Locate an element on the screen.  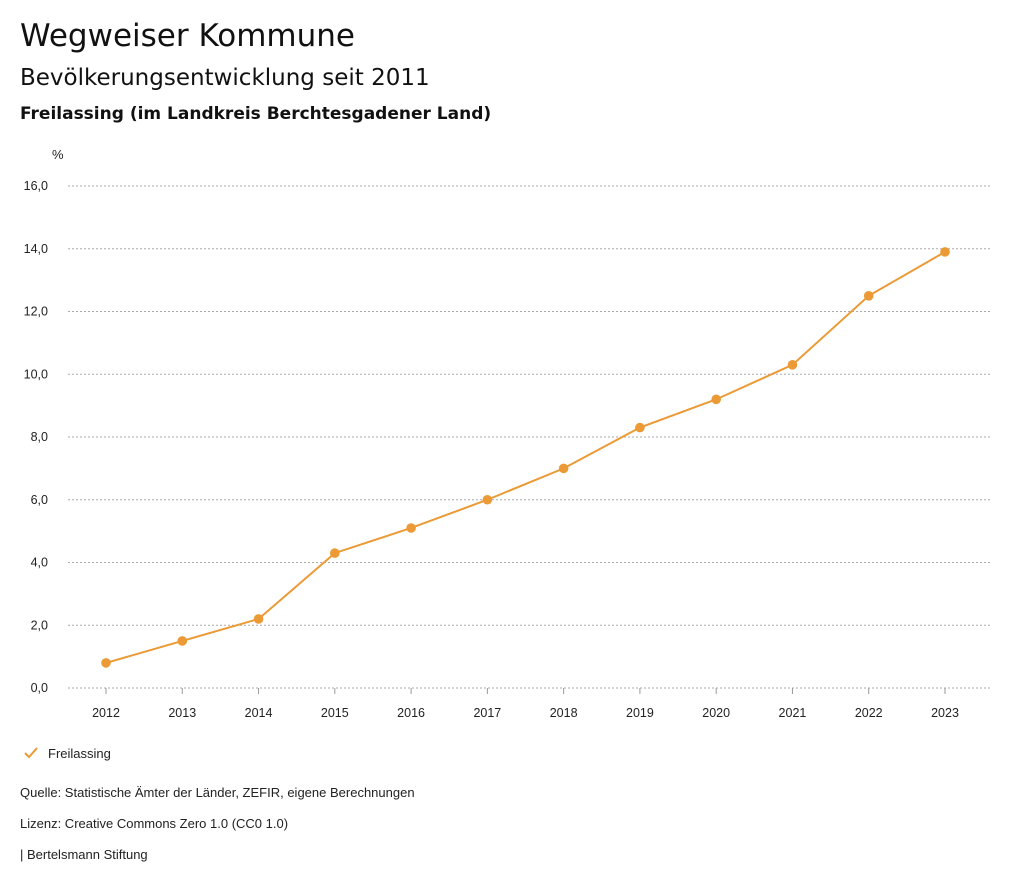
x-tick-label: 2016 is located at coordinates (411, 713).